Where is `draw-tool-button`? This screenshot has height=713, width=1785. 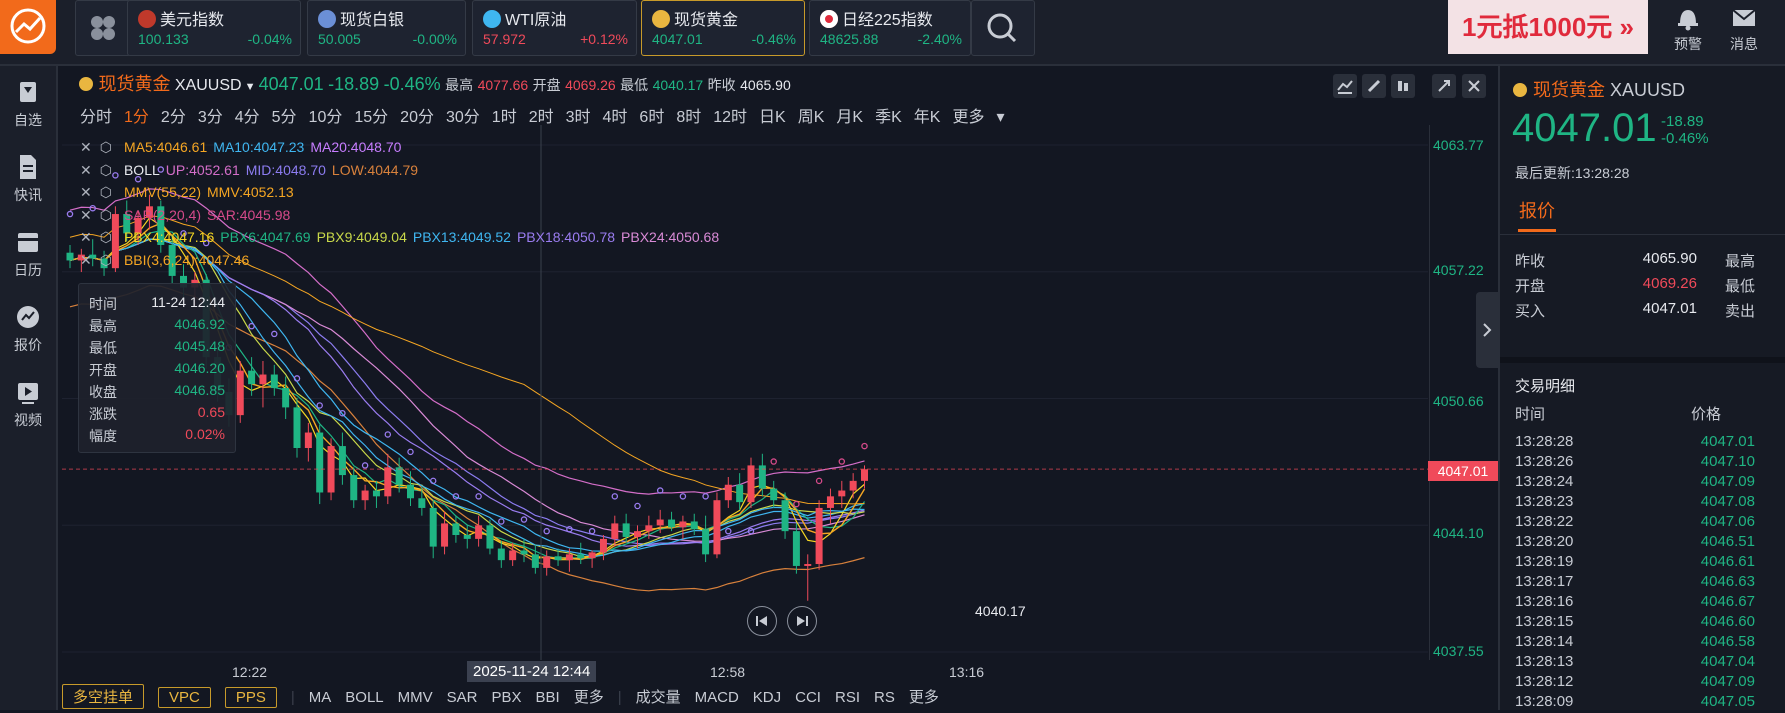 draw-tool-button is located at coordinates (1374, 86).